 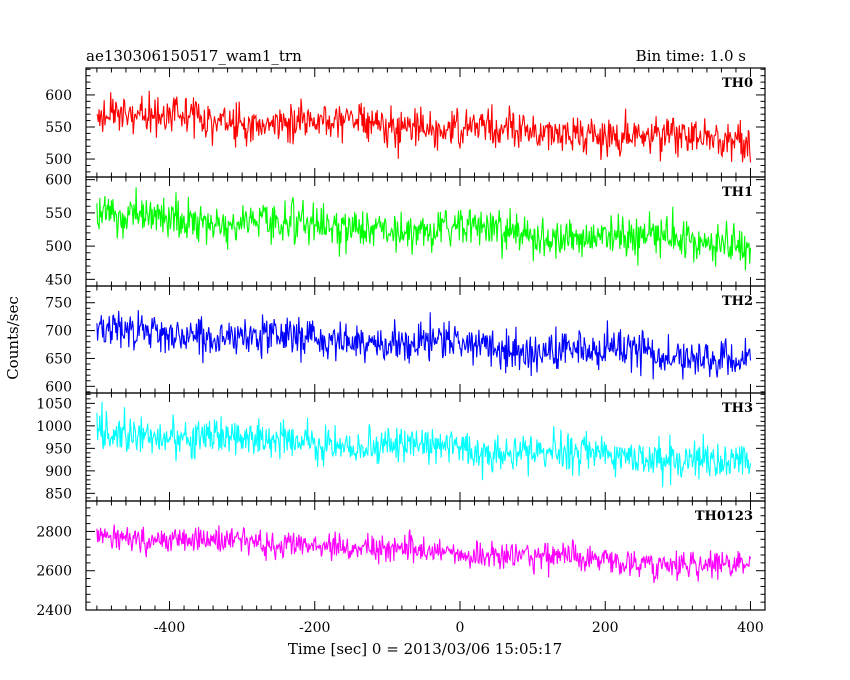 What do you see at coordinates (691, 56) in the screenshot?
I see `bin-time-label: Bin time: 1.0 s` at bounding box center [691, 56].